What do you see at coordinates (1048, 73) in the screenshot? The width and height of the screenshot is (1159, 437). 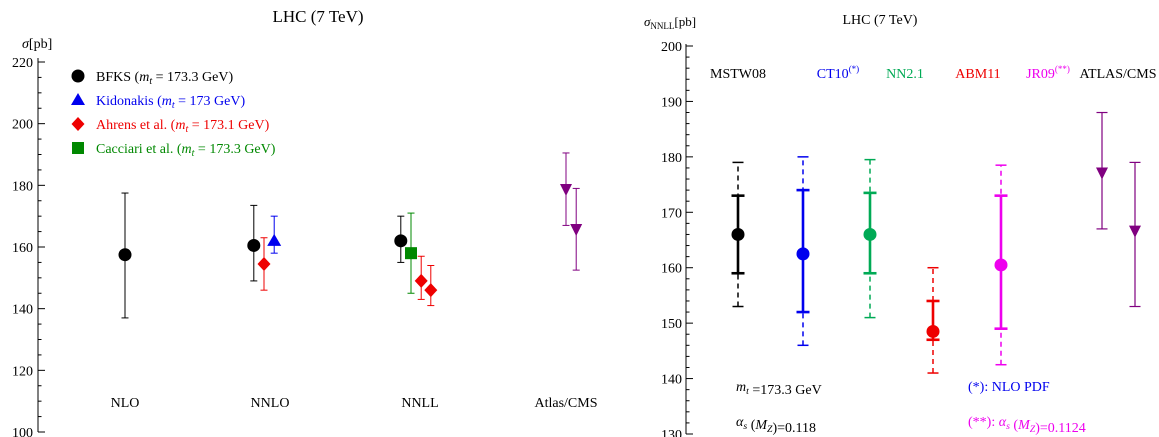 I see `right-category-label: JR09(**)` at bounding box center [1048, 73].